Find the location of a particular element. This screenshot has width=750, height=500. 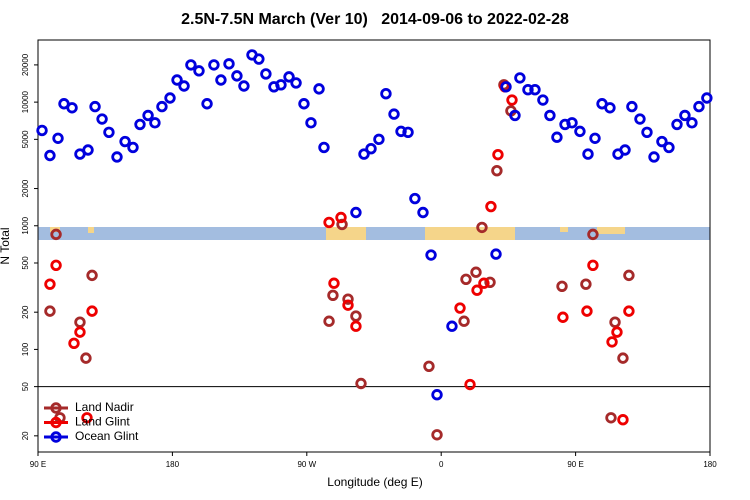

y-tick-label: 200 is located at coordinates (25, 312).